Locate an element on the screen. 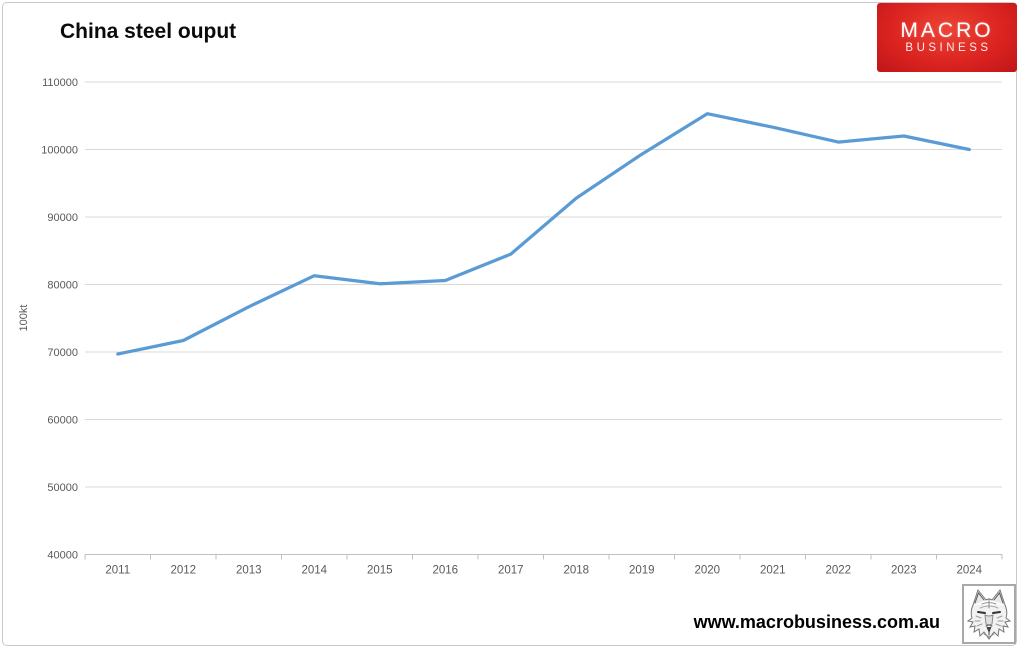  x-tick-label: 2022 is located at coordinates (838, 571).